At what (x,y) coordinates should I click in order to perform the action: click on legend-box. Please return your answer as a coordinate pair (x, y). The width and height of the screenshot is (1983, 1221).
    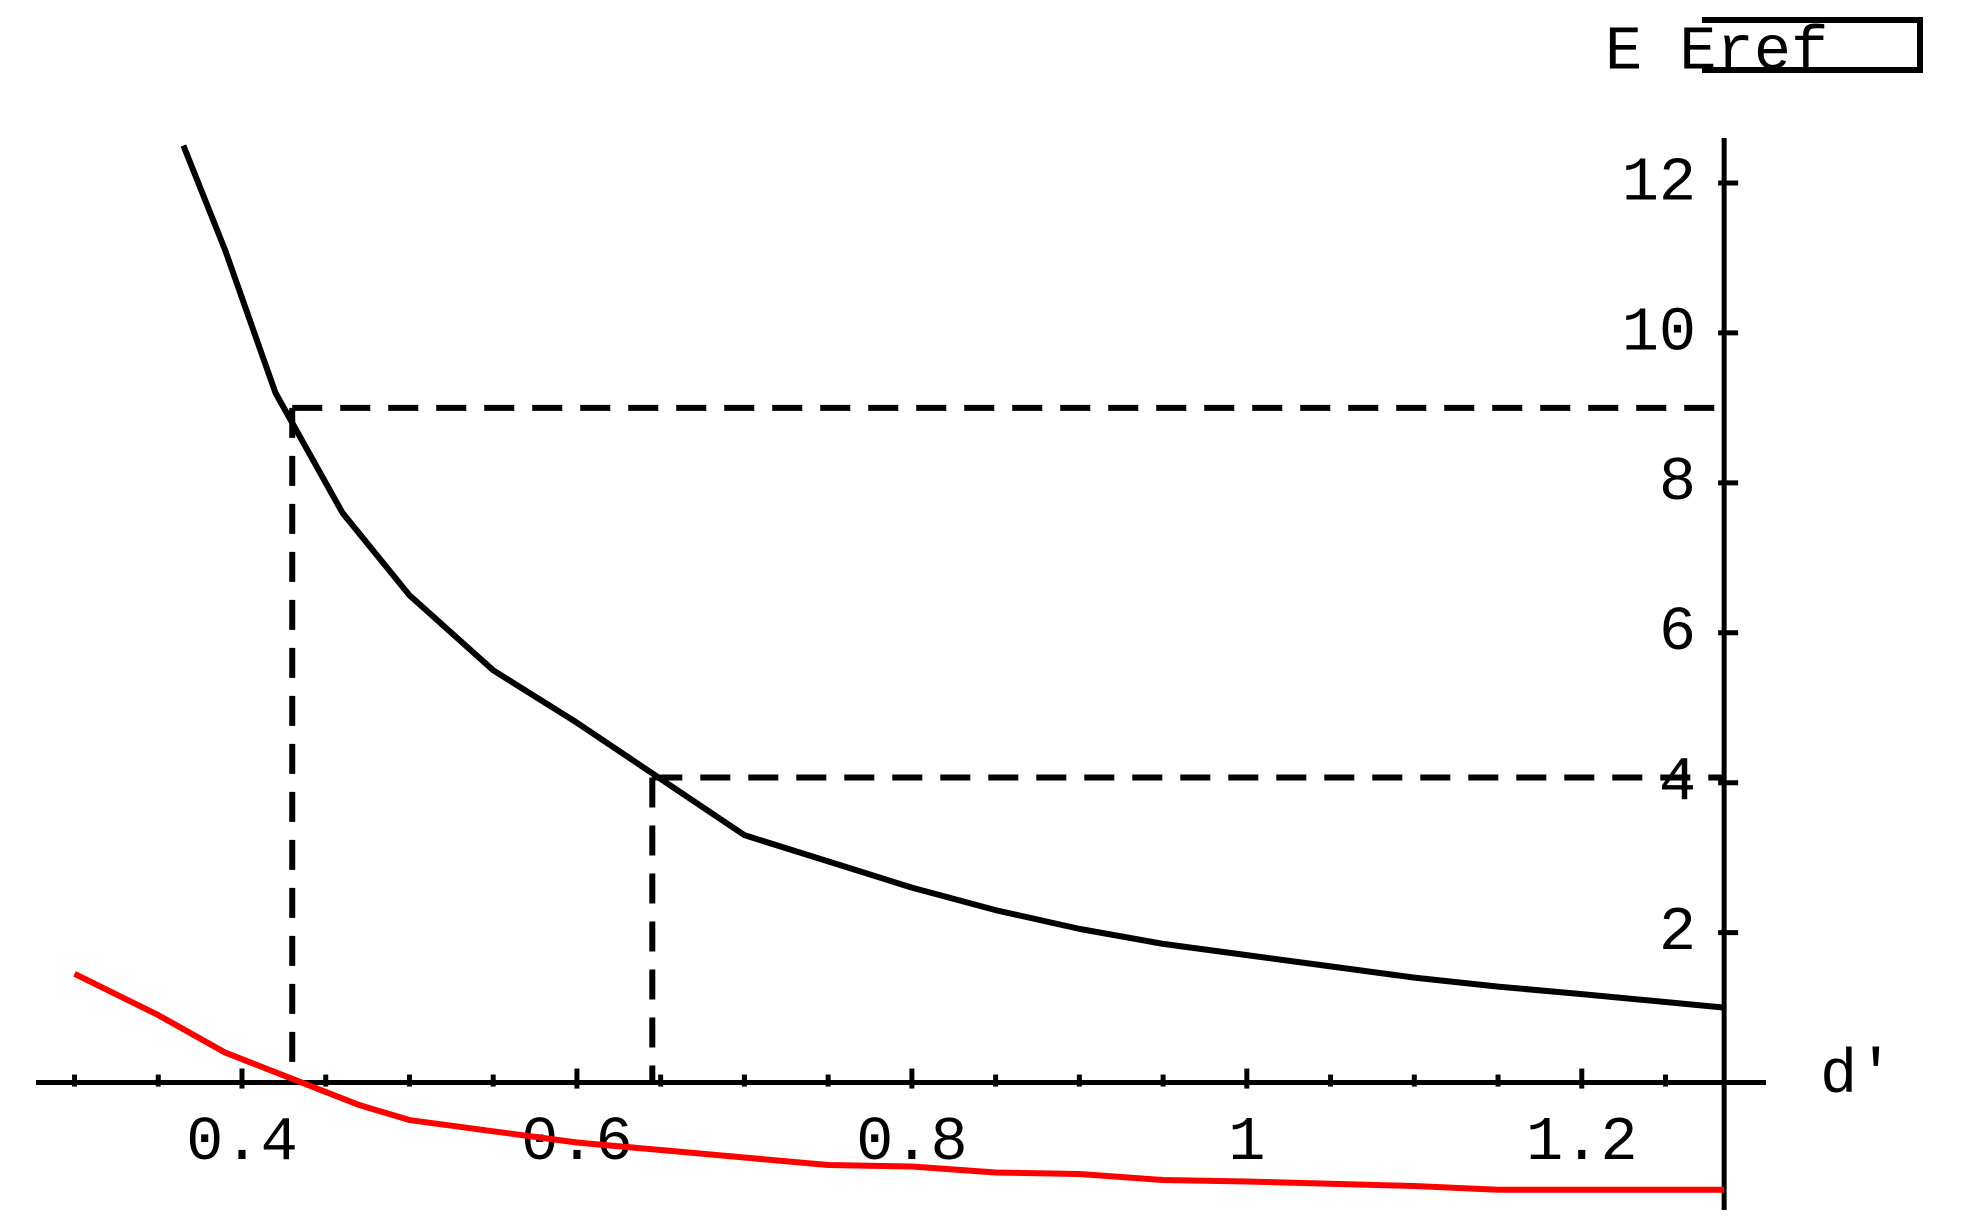
    Looking at the image, I should click on (1812, 45).